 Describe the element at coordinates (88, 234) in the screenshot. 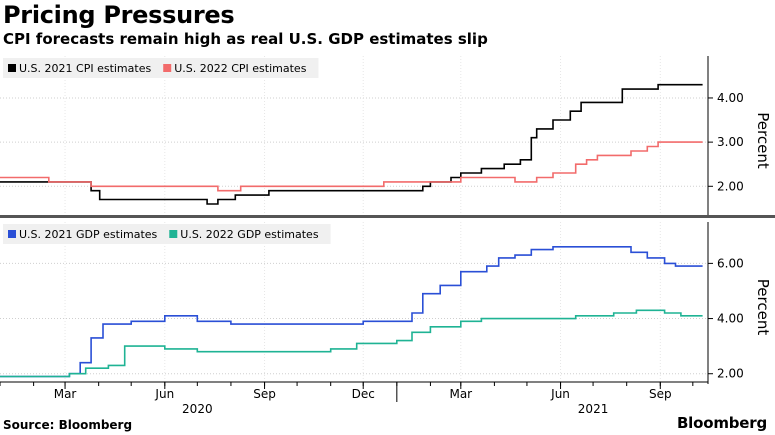

I see `legend-entry: U.S. 2021 GDP estimates` at that location.